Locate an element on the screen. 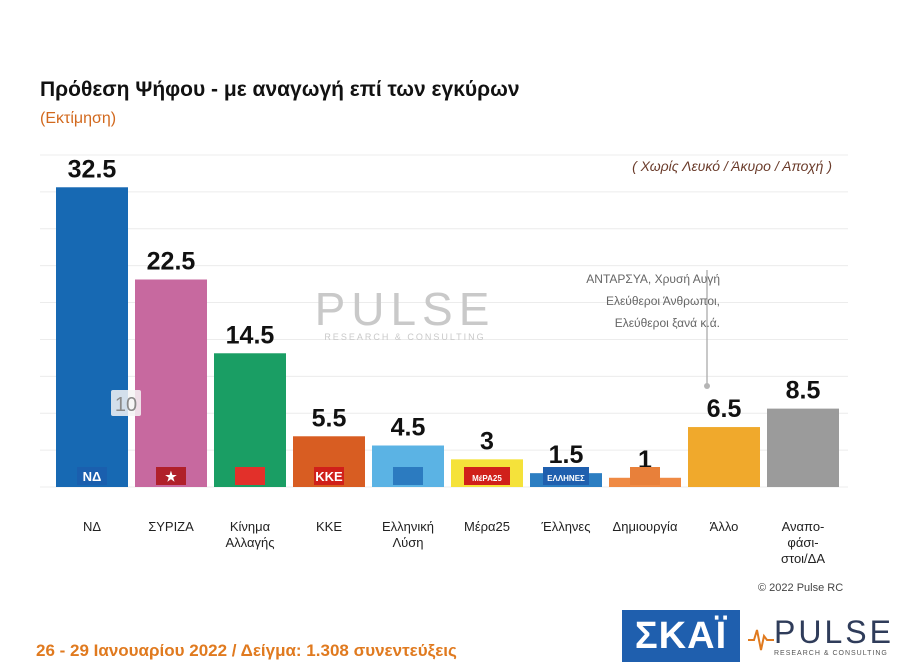  data-label: 1 is located at coordinates (645, 460).